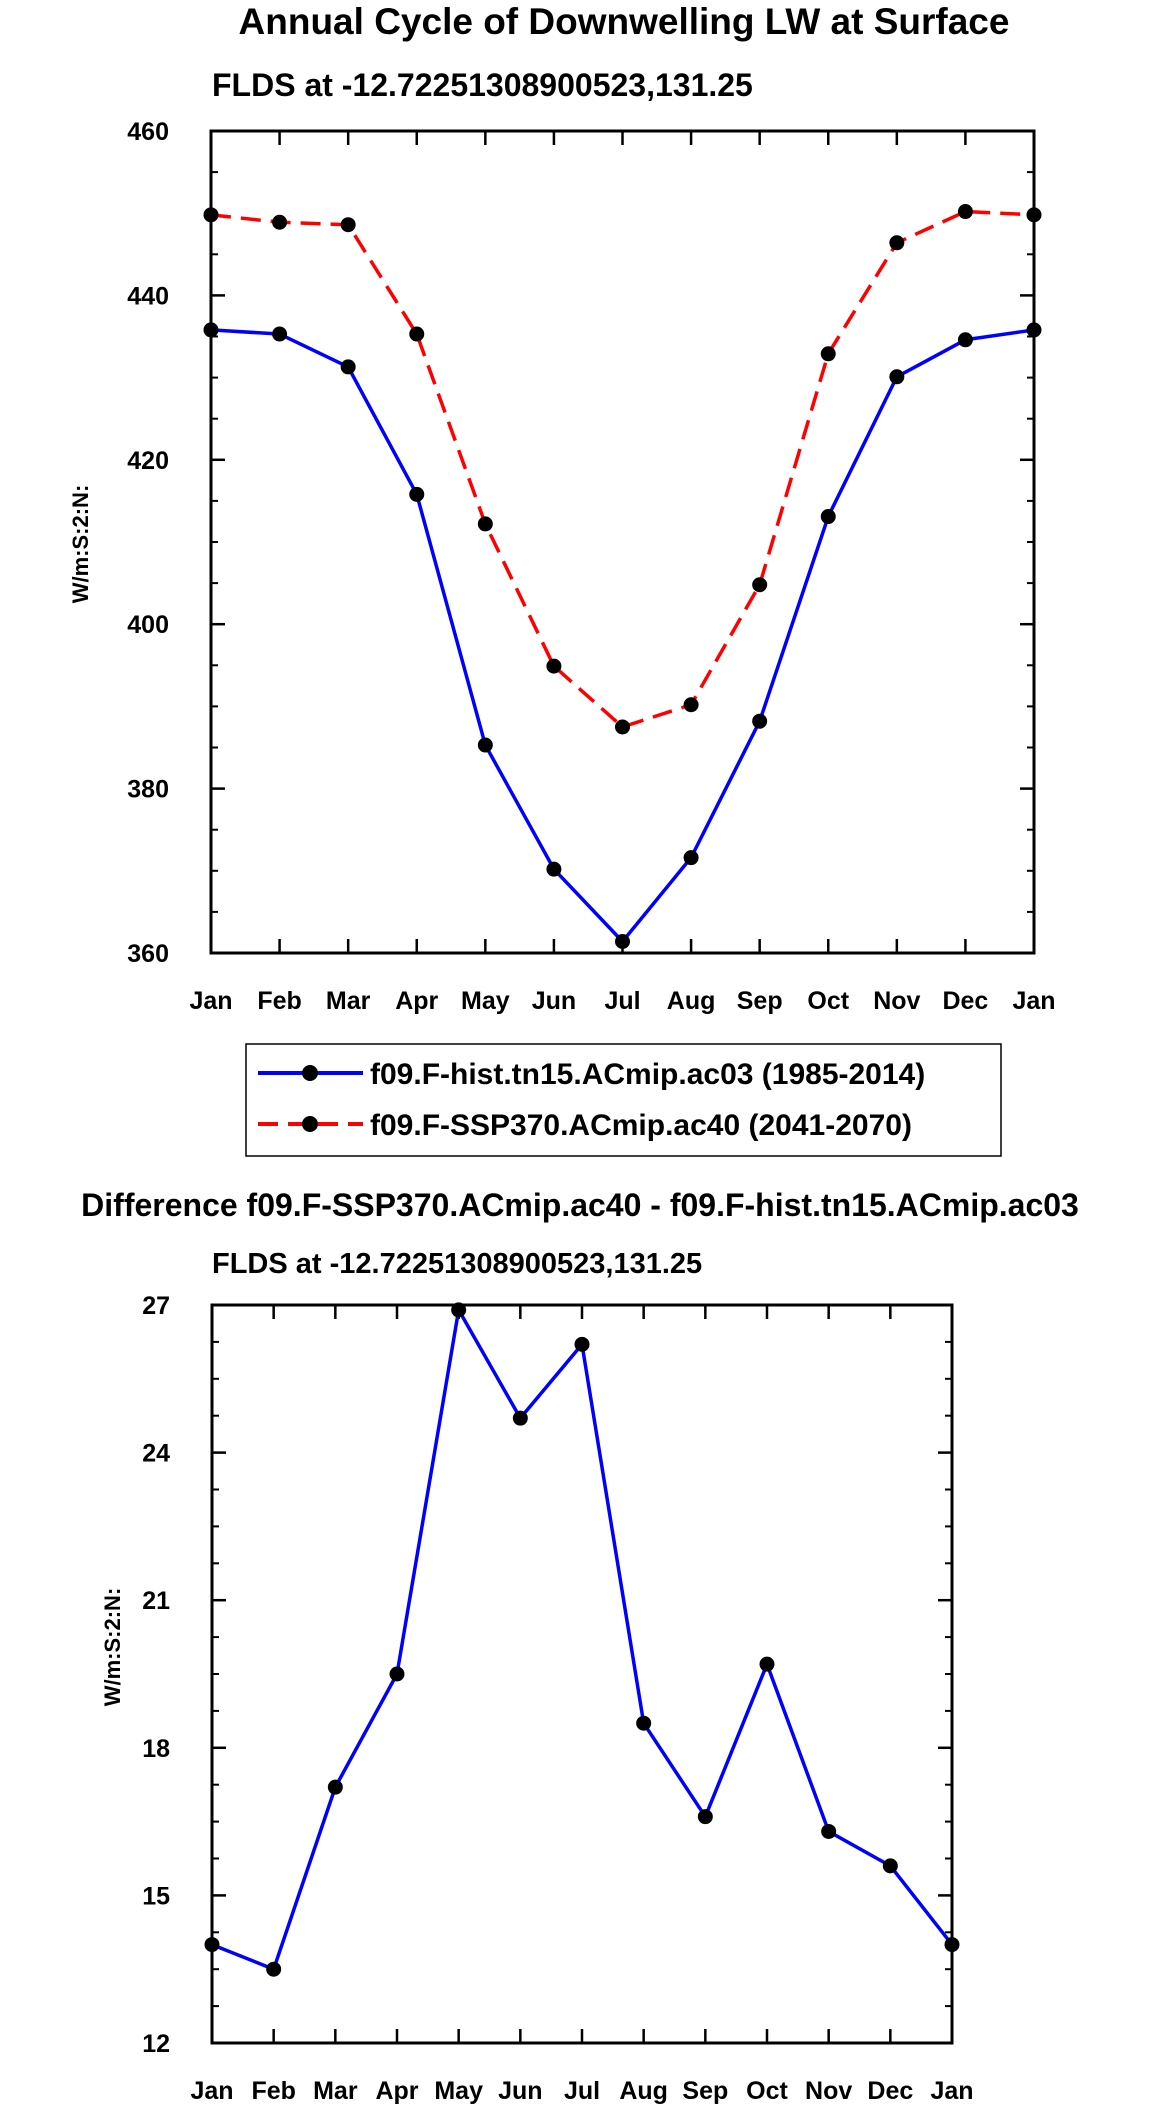 This screenshot has width=1161, height=2107. I want to click on legend-entry-hist: f09.F-hist.tn15.ACmip.ac03 (1985-2014), so click(591, 1074).